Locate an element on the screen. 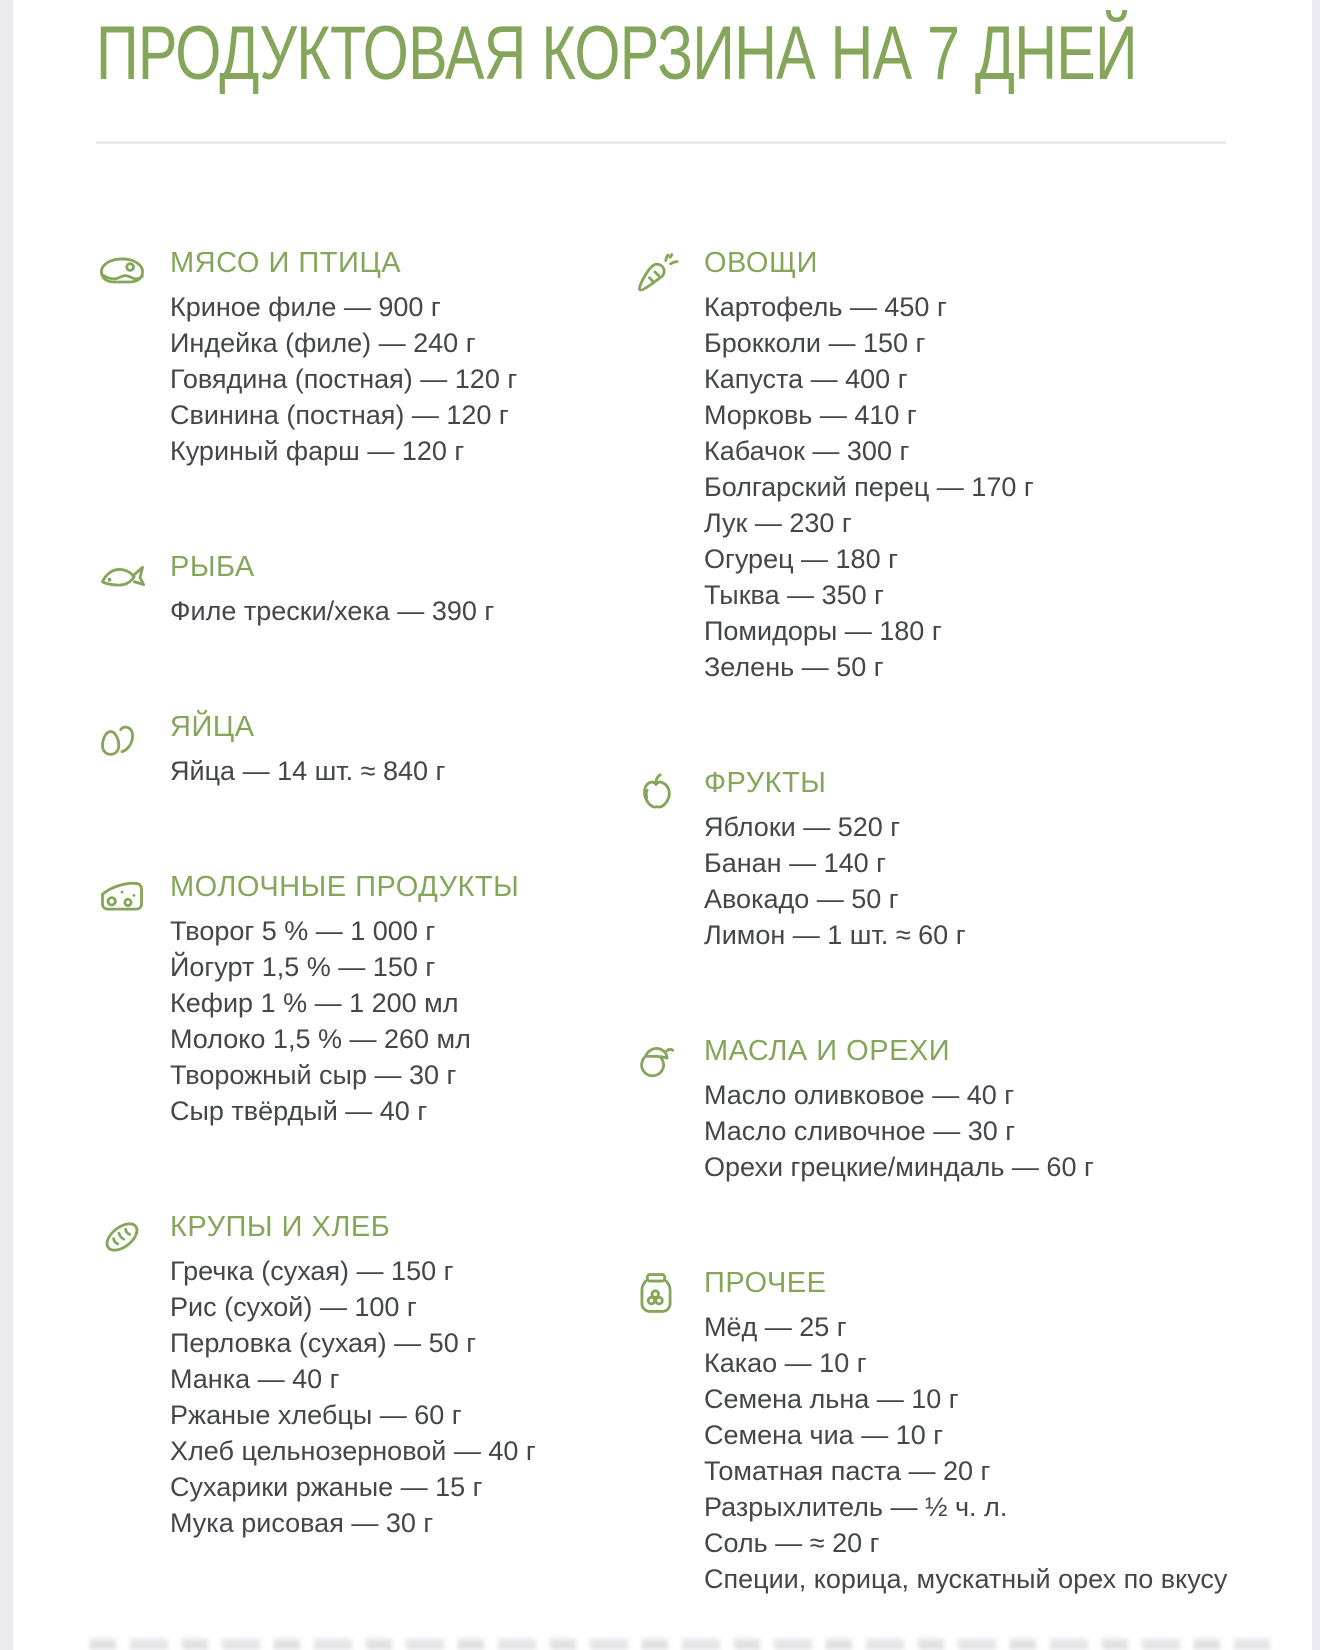 Image resolution: width=1320 pixels, height=1650 pixels. list-item: Лимон — 1 шт. ≈ 60 г is located at coordinates (835, 935).